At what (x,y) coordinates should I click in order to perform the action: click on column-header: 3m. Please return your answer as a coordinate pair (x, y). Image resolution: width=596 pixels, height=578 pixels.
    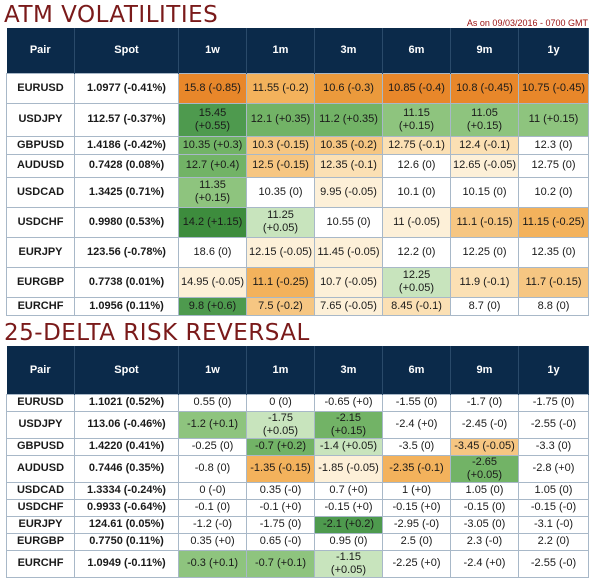
    Looking at the image, I should click on (348, 50).